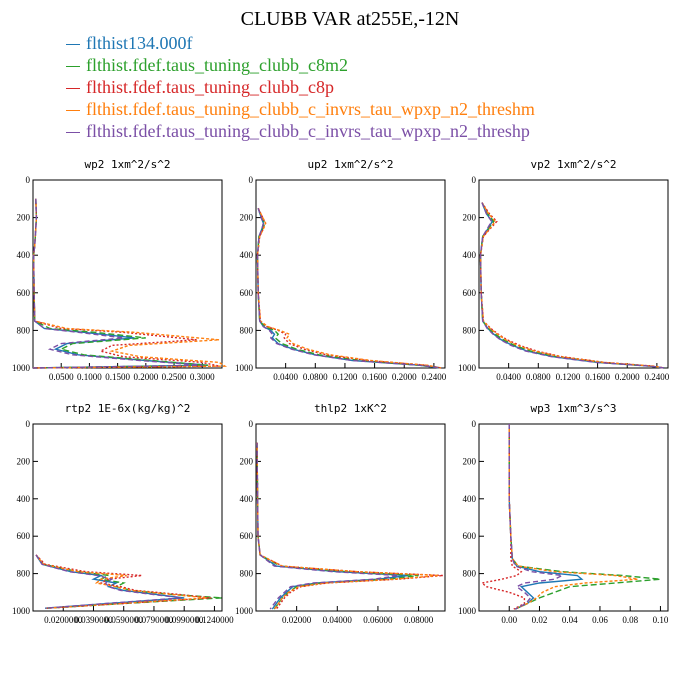 The image size is (700, 700). I want to click on legend-label: flthist.fdef.taus_tuning_clubb_c8m2, so click(217, 65).